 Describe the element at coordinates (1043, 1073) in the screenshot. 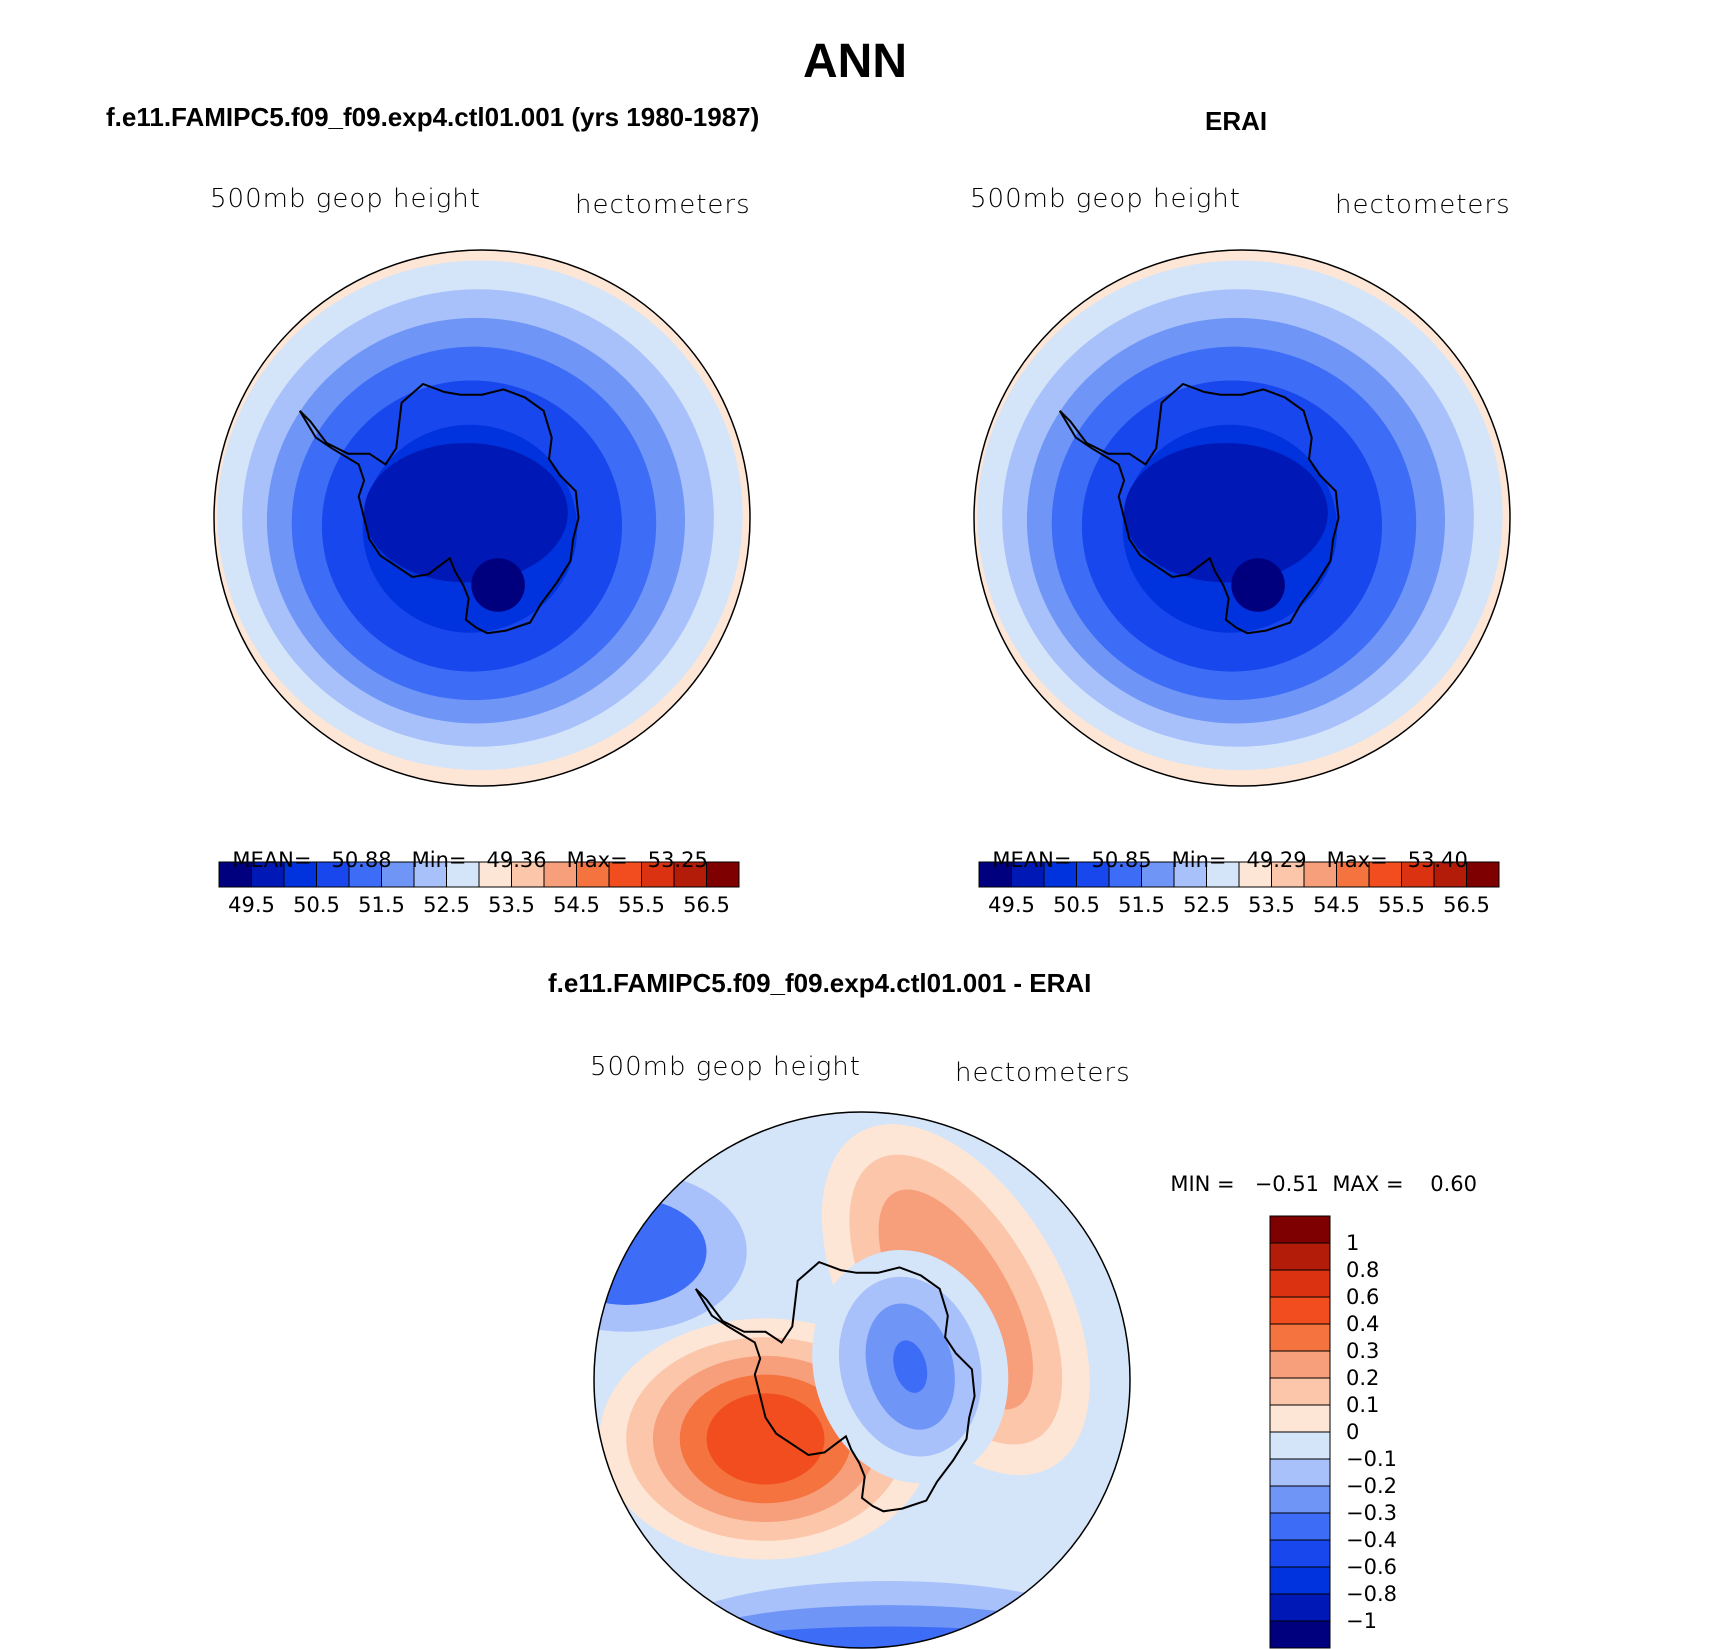

I see `diff-right-label: hectometers` at that location.